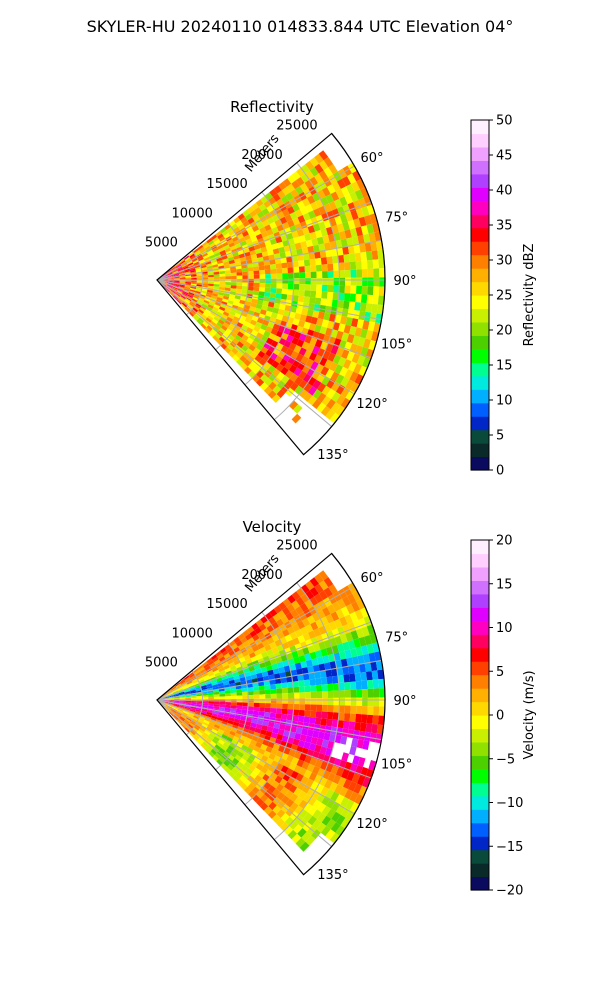 The image size is (600, 1000). What do you see at coordinates (372, 578) in the screenshot?
I see `azimuth-tick-label: 60°` at bounding box center [372, 578].